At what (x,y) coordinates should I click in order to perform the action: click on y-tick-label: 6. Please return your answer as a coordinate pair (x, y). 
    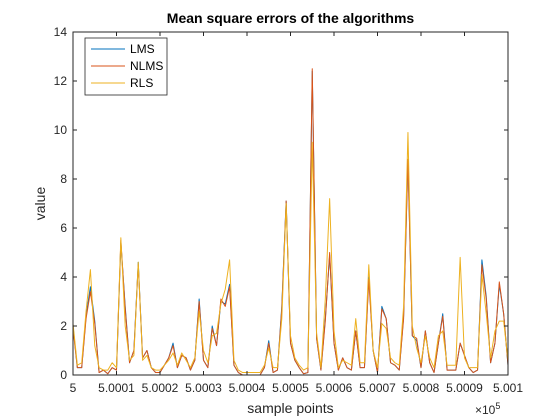
    Looking at the image, I should click on (63, 228).